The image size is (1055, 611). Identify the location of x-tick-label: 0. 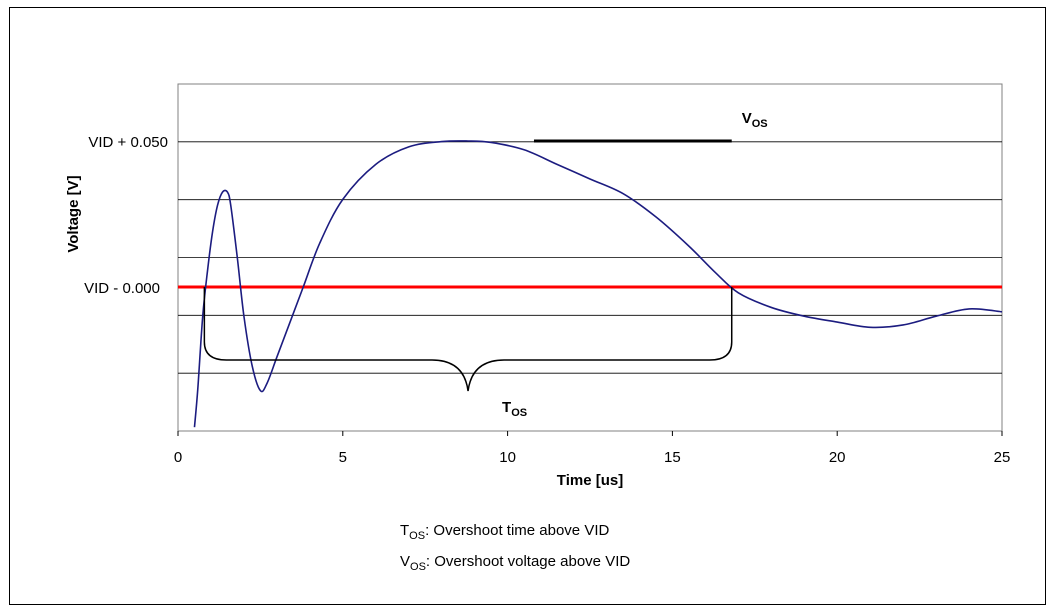
(178, 457).